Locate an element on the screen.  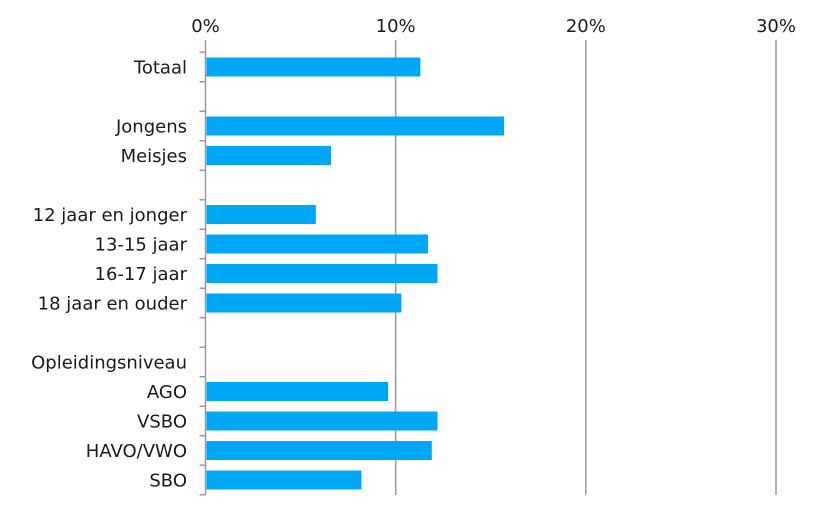
category-label-havo-vwo: HAVO/VWO is located at coordinates (136, 451).